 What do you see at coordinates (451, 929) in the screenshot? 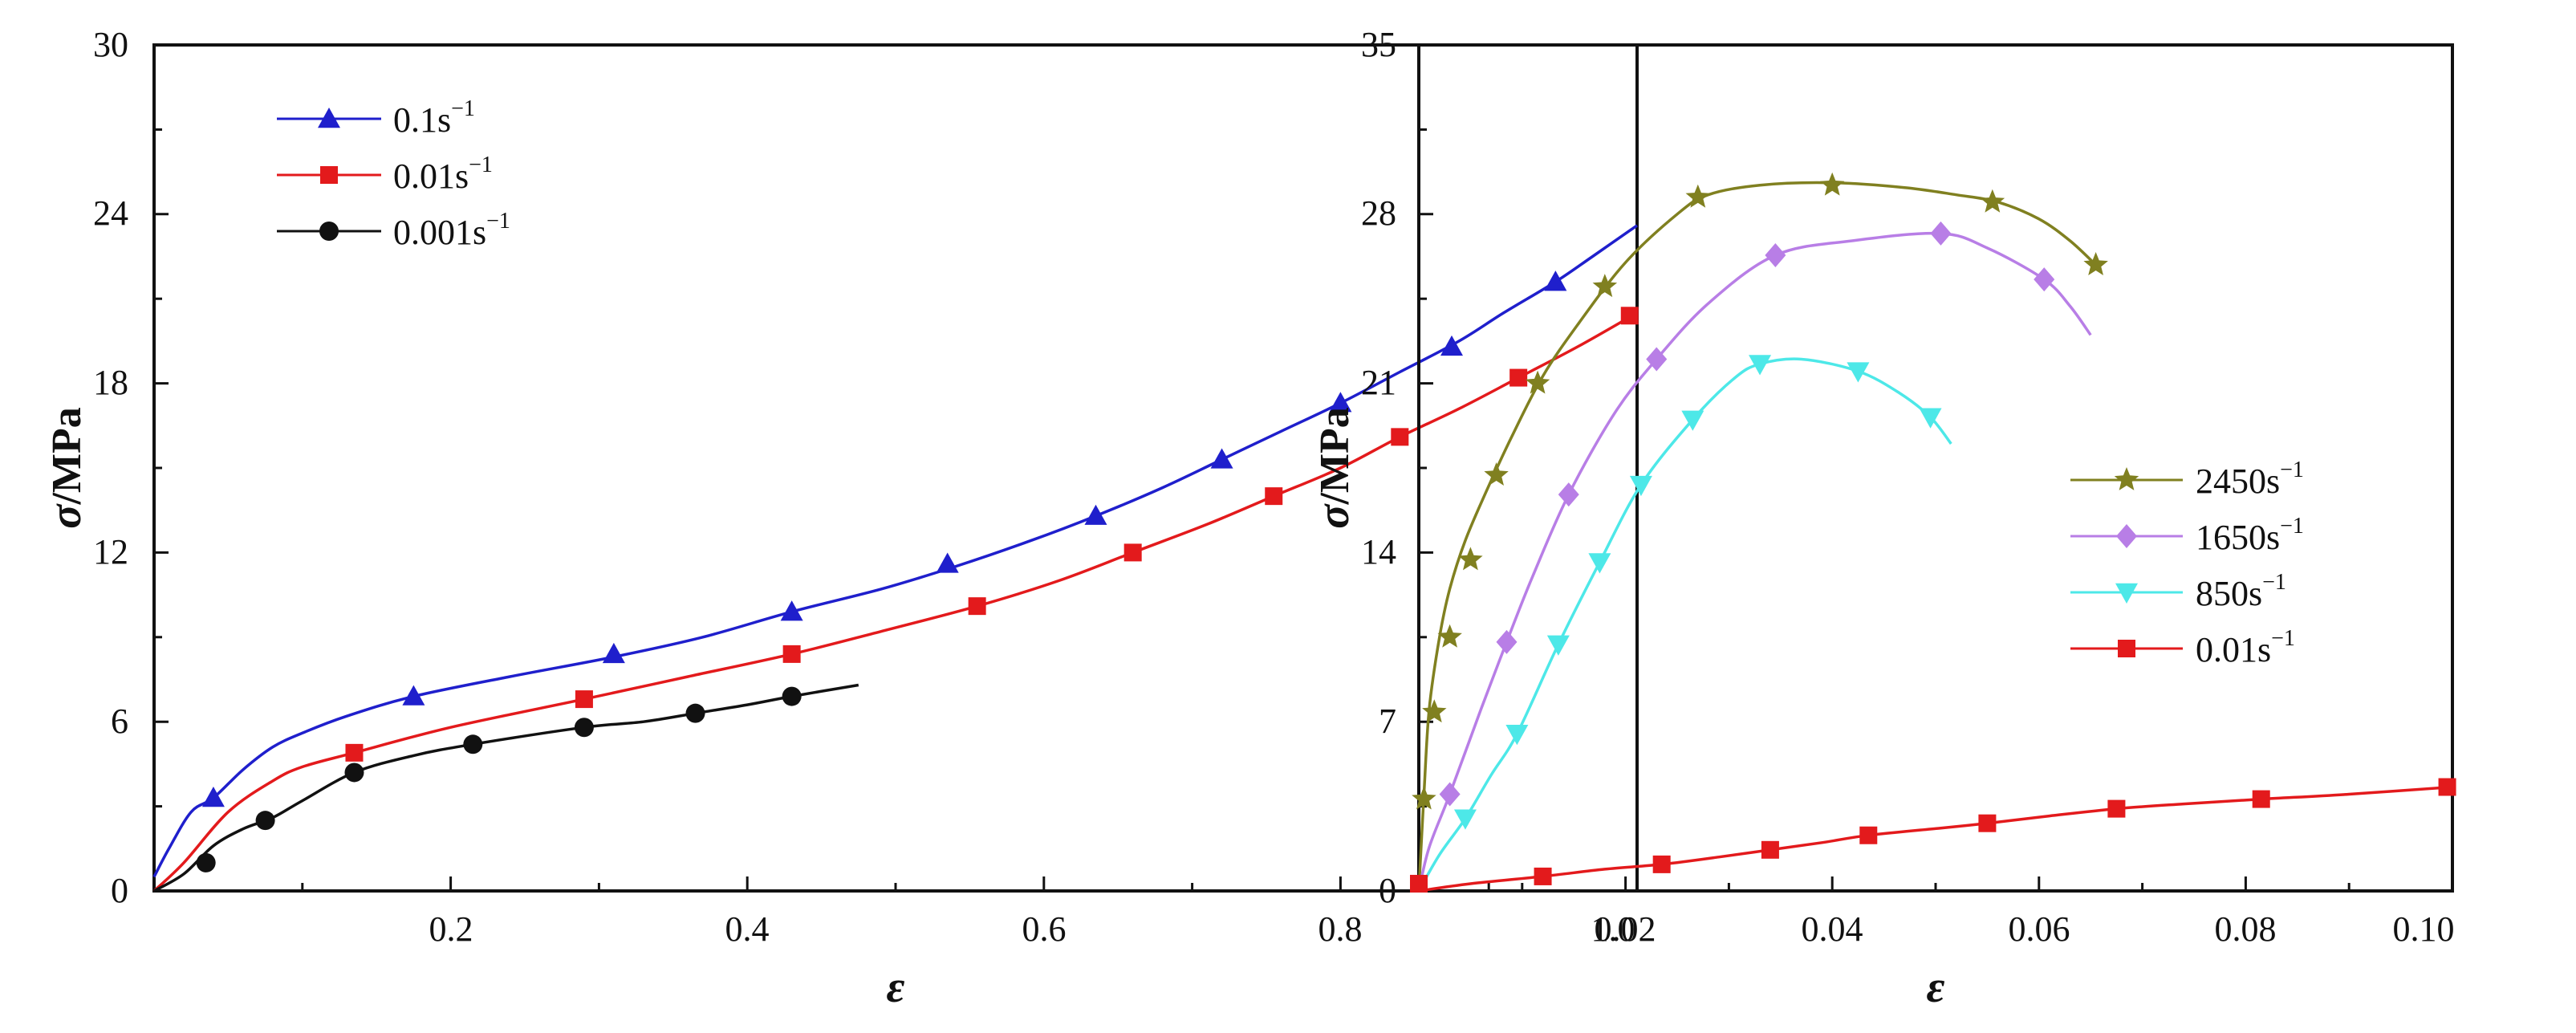
I see `left-x-tick-label: 0.2` at bounding box center [451, 929].